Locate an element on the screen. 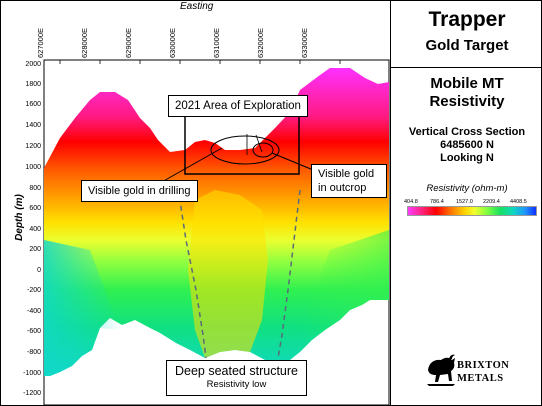 This screenshot has height=406, width=542. x-tick-label: 630000E is located at coordinates (172, 42).